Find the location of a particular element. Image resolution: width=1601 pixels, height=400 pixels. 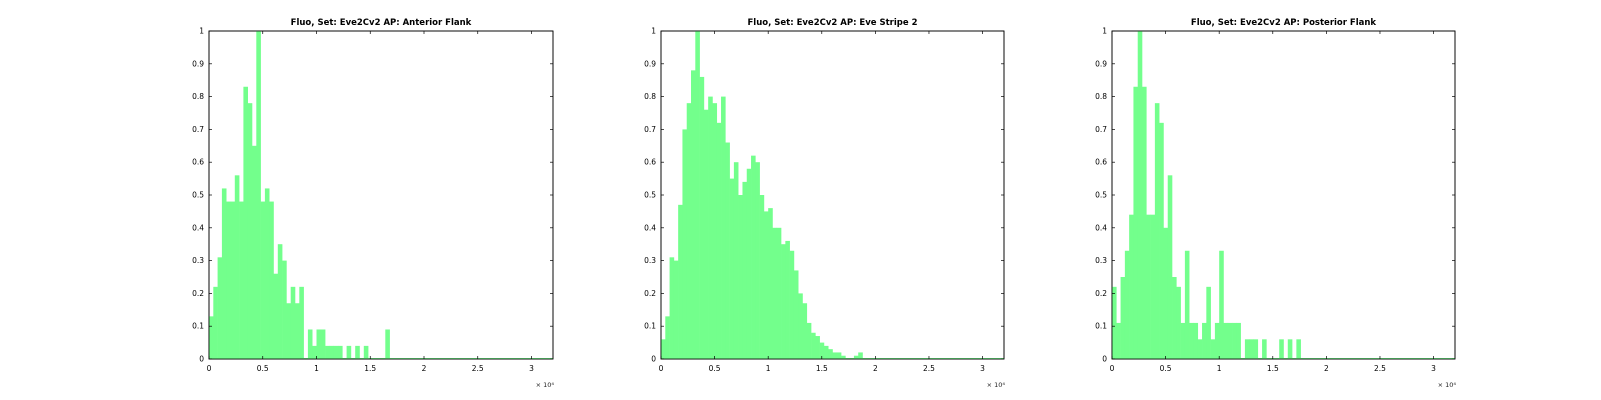

x-tick-label: 0 is located at coordinates (1112, 368).